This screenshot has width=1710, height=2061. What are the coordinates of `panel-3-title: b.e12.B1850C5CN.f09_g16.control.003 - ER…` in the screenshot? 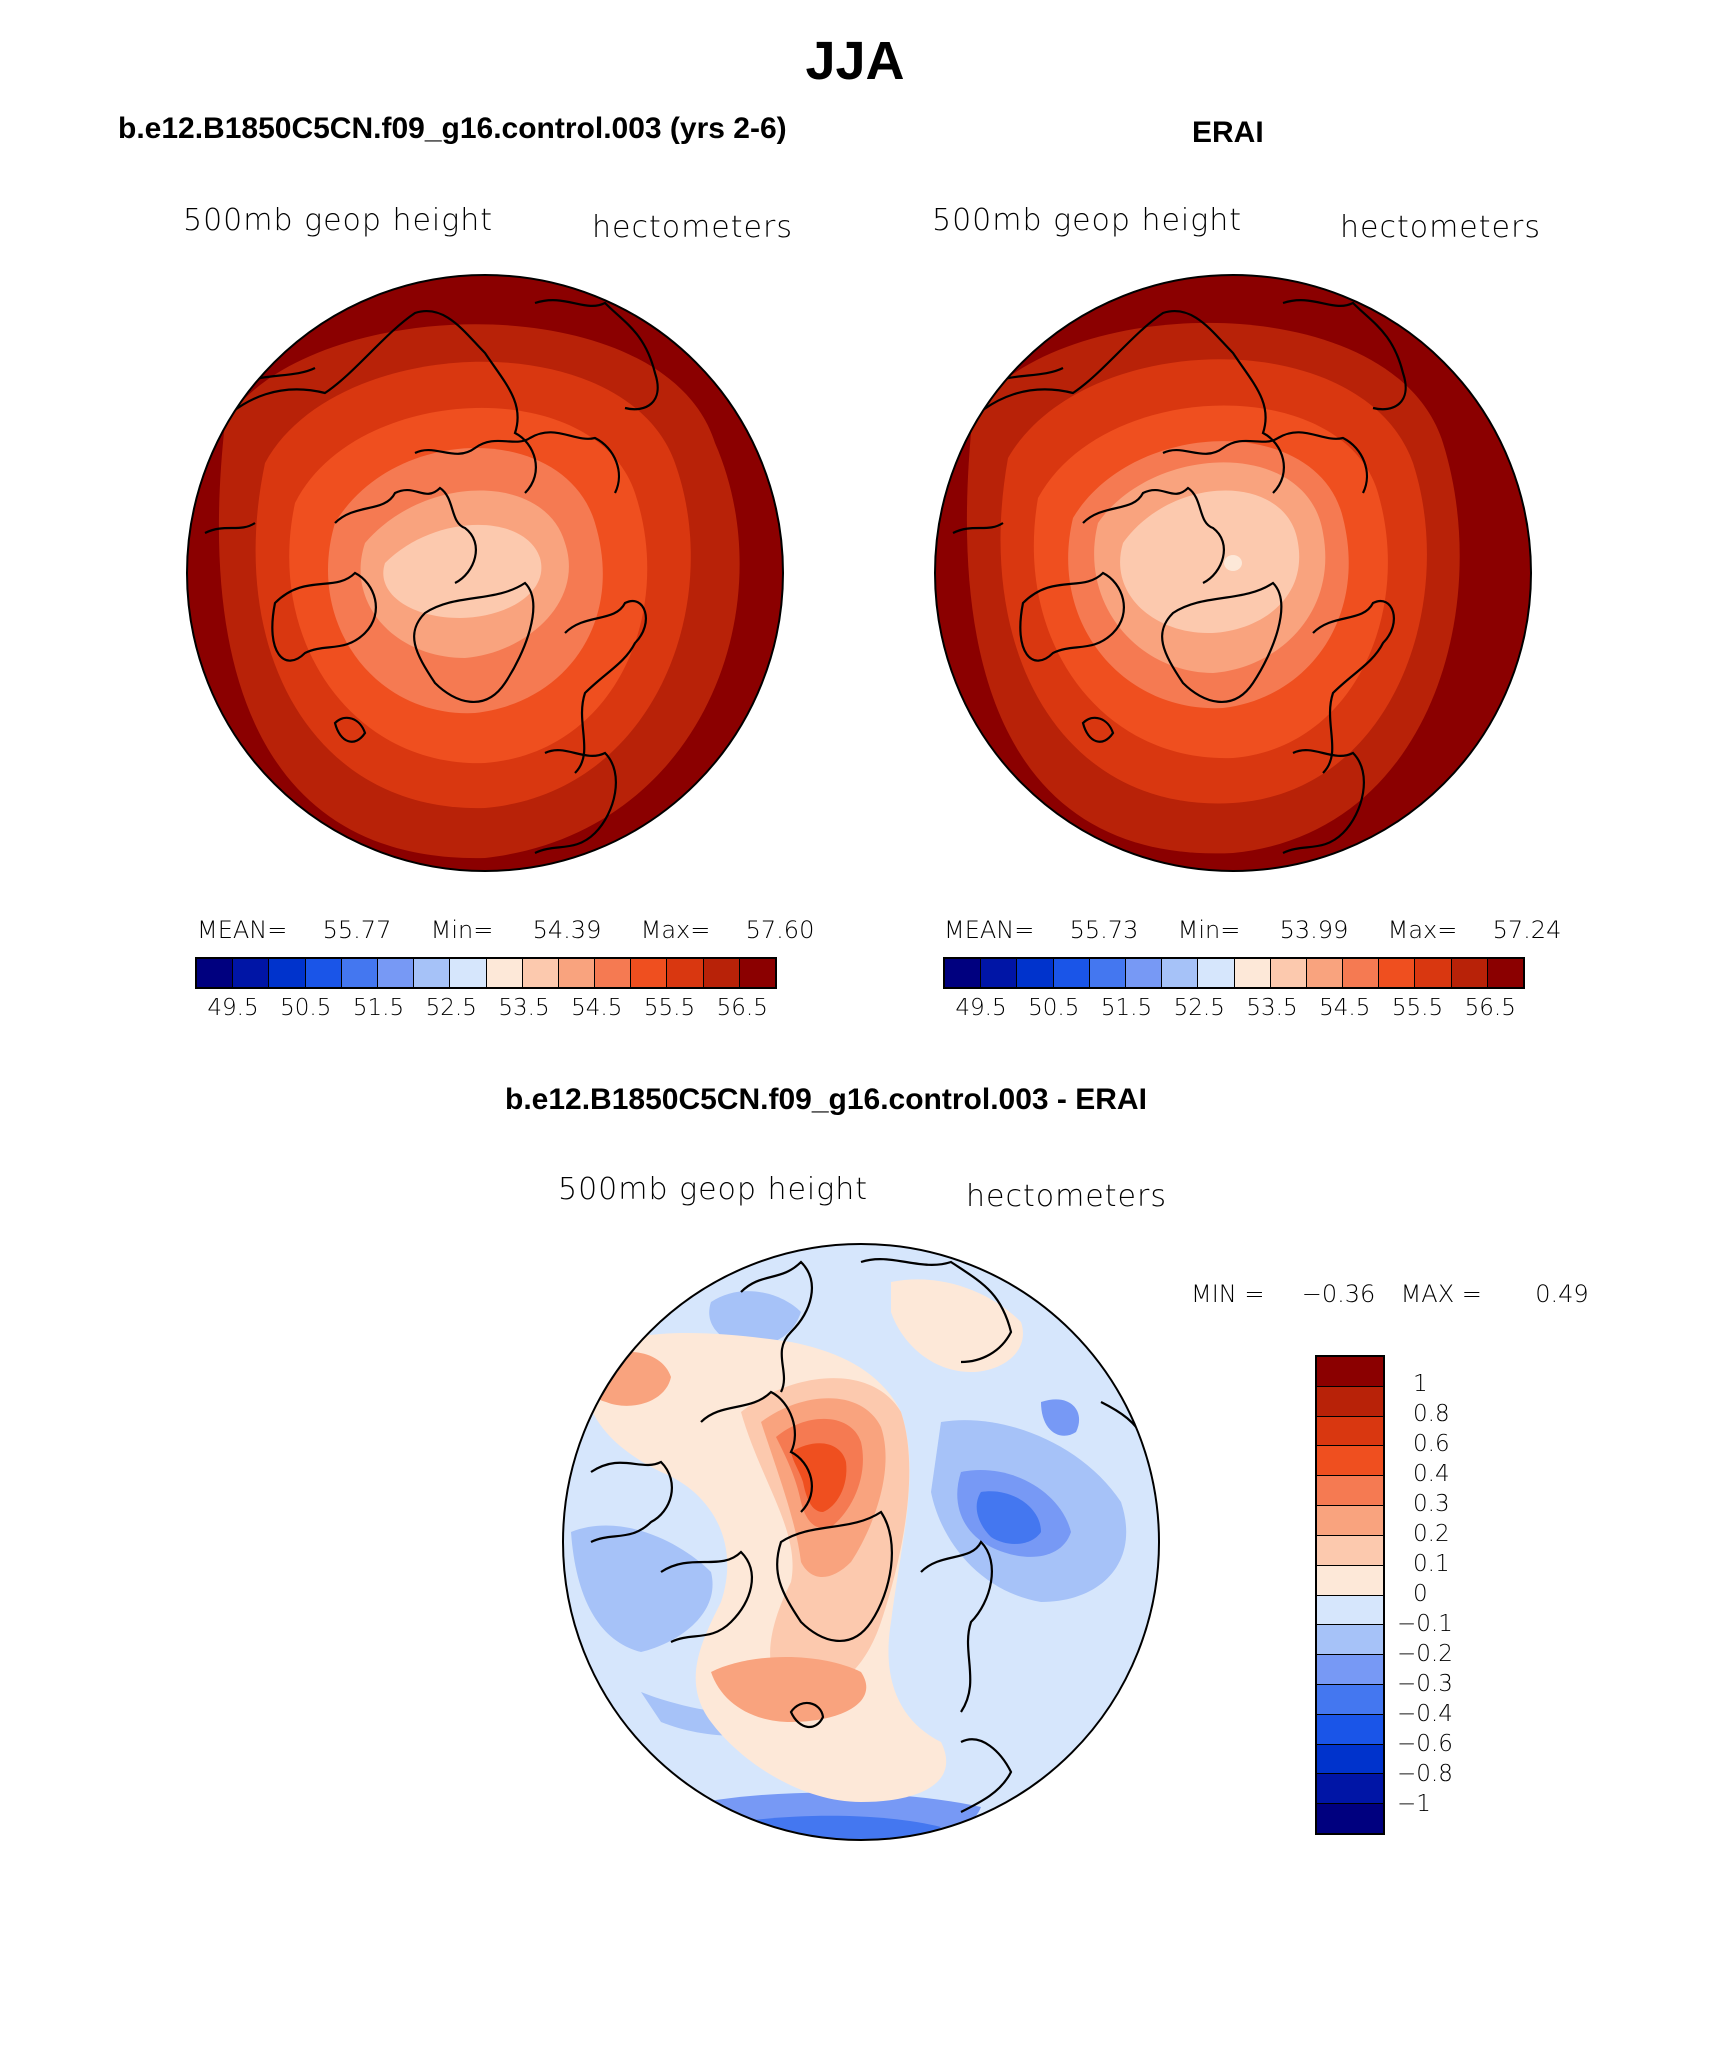 It's located at (826, 1099).